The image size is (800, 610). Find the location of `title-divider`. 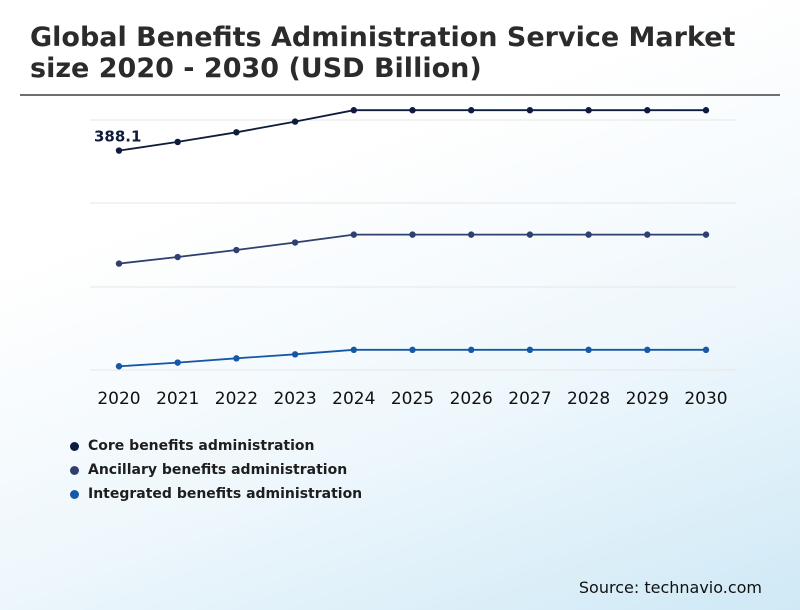

title-divider is located at coordinates (400, 95).